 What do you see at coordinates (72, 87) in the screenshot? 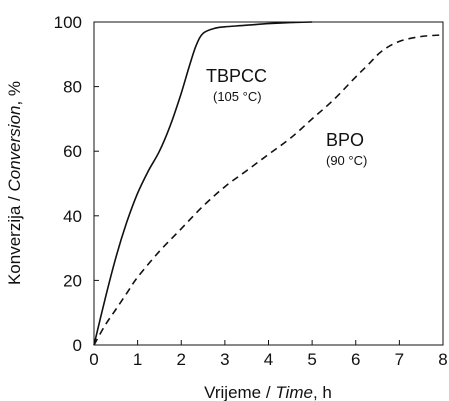
I see `y-tick-label: 80` at bounding box center [72, 87].